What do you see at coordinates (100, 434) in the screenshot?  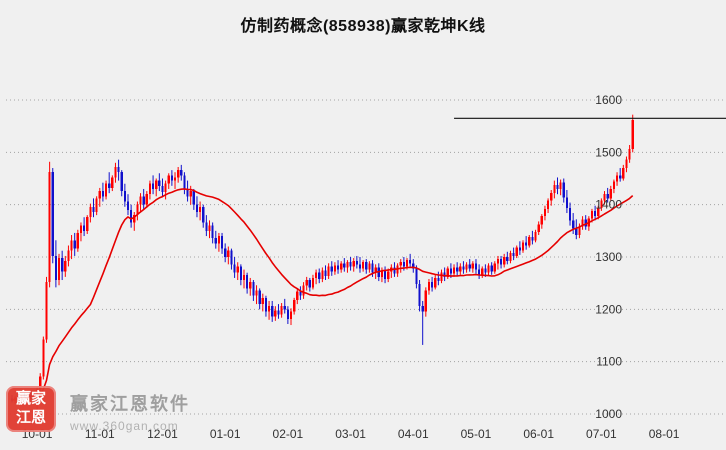 I see `x-axis-label: 11-01` at bounding box center [100, 434].